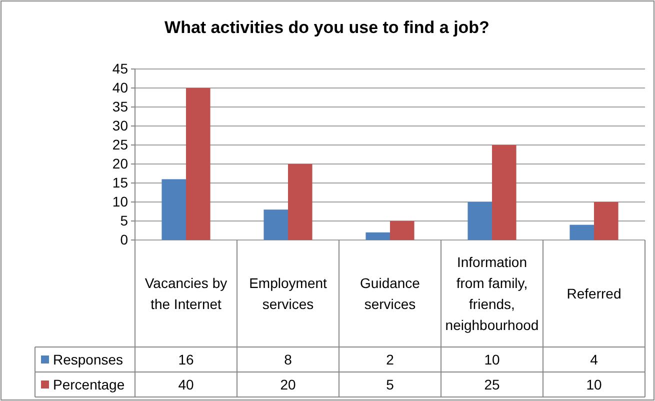  What do you see at coordinates (120, 87) in the screenshot?
I see `y-tick-label: 40` at bounding box center [120, 87].